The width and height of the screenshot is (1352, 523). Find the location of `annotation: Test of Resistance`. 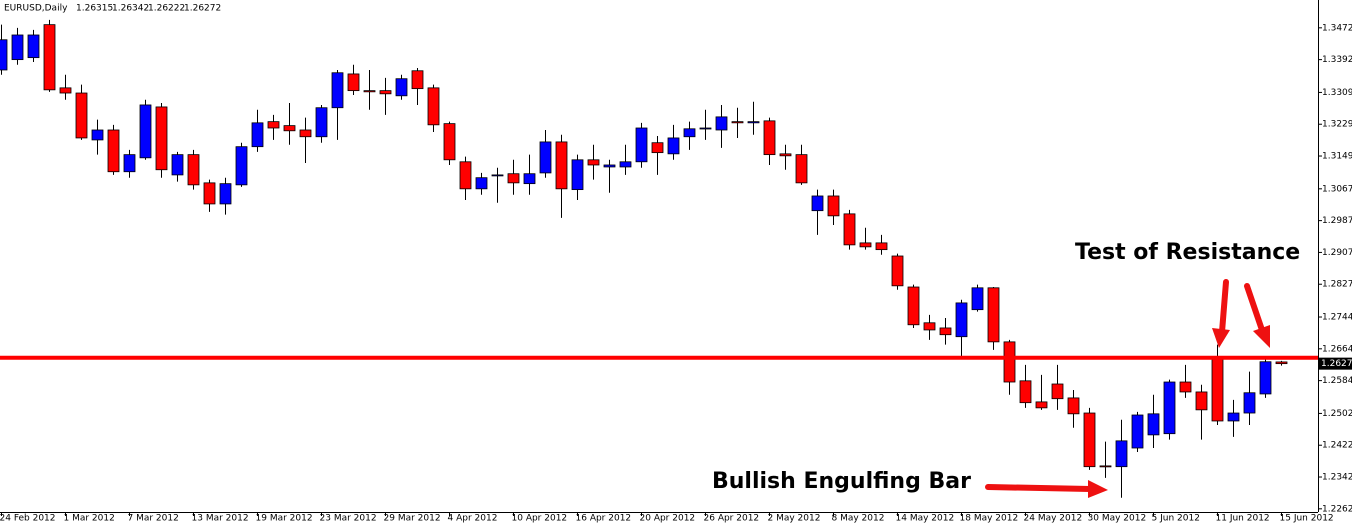

annotation: Test of Resistance is located at coordinates (1187, 252).